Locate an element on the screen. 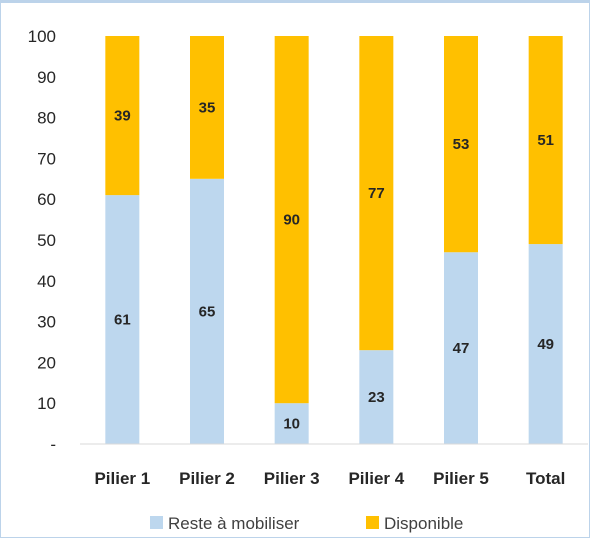  y-axis-ticks: - 10 20 30 40 50 60 70 80 90 100 is located at coordinates (42, 240).